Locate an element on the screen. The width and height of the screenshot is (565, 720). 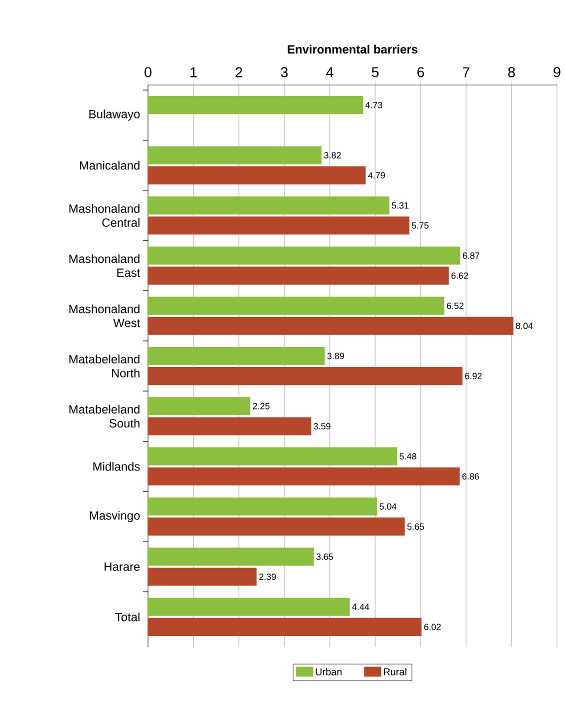
y-tick-label: Matabeleland South is located at coordinates (104, 416).